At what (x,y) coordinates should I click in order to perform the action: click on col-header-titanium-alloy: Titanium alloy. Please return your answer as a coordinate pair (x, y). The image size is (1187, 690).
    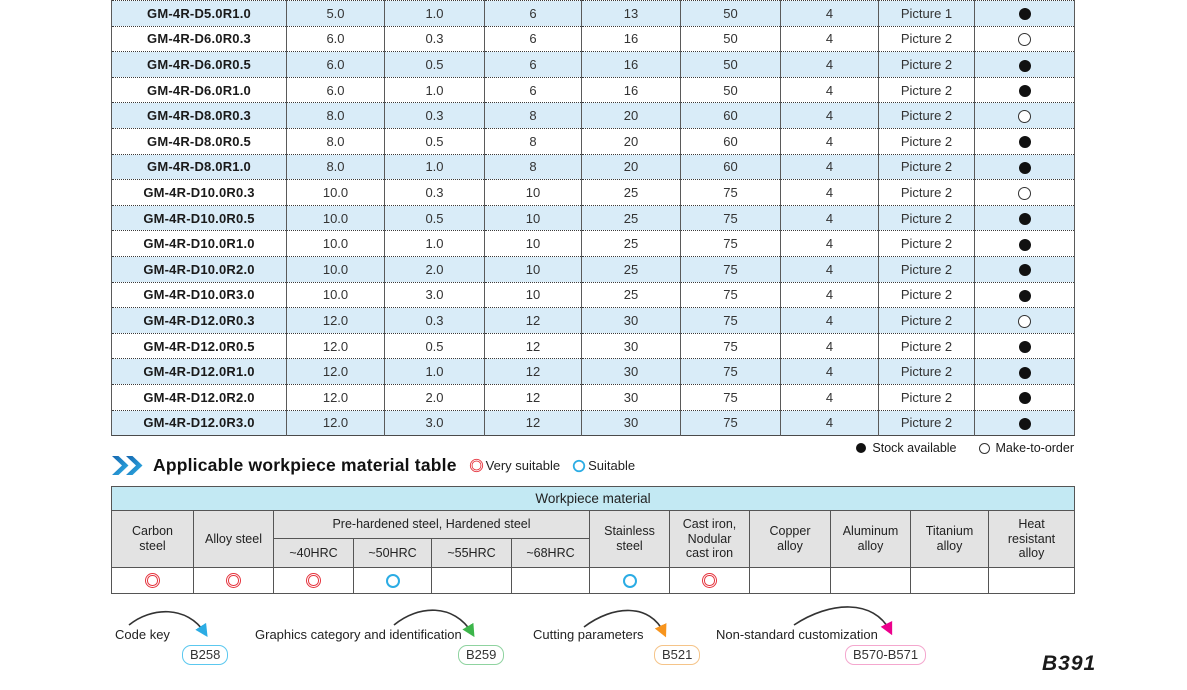
    Looking at the image, I should click on (949, 539).